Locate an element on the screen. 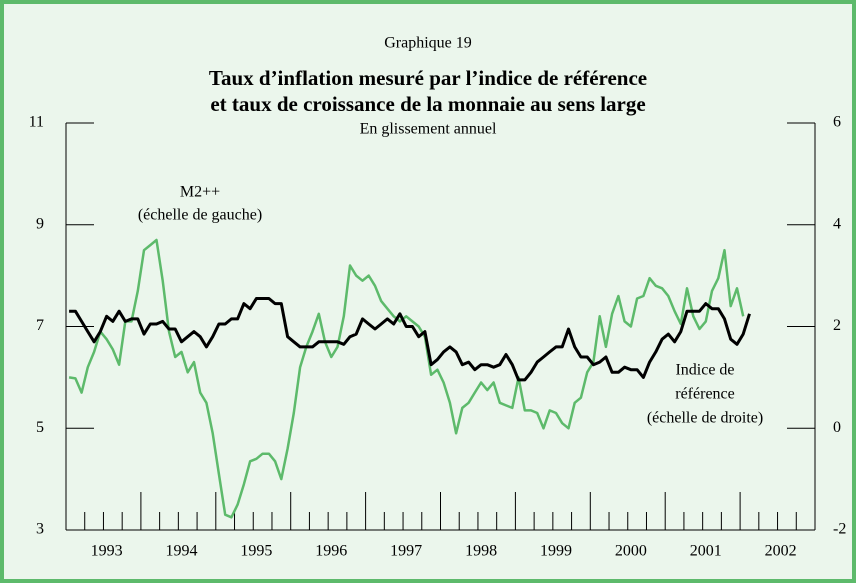 The image size is (856, 583). x-tick-label: 1993 is located at coordinates (107, 551).